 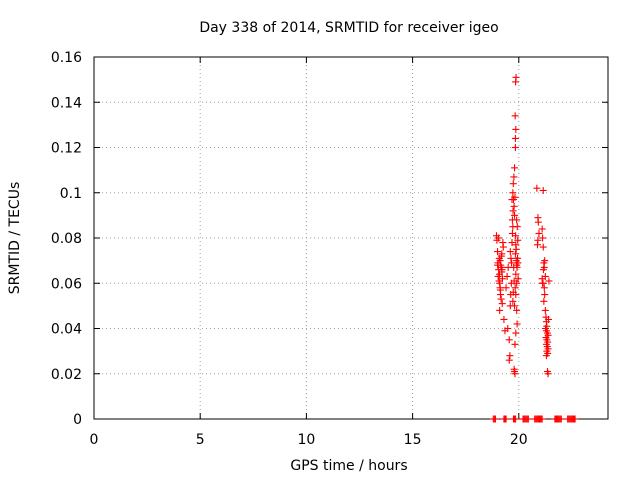 What do you see at coordinates (66, 149) in the screenshot?
I see `y-tick-label: 0.12` at bounding box center [66, 149].